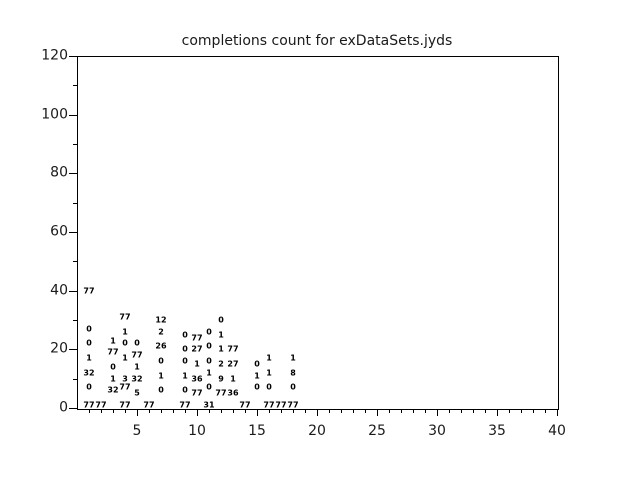 The height and width of the screenshot is (480, 640). What do you see at coordinates (221, 379) in the screenshot?
I see `data-point-label: 9` at bounding box center [221, 379].